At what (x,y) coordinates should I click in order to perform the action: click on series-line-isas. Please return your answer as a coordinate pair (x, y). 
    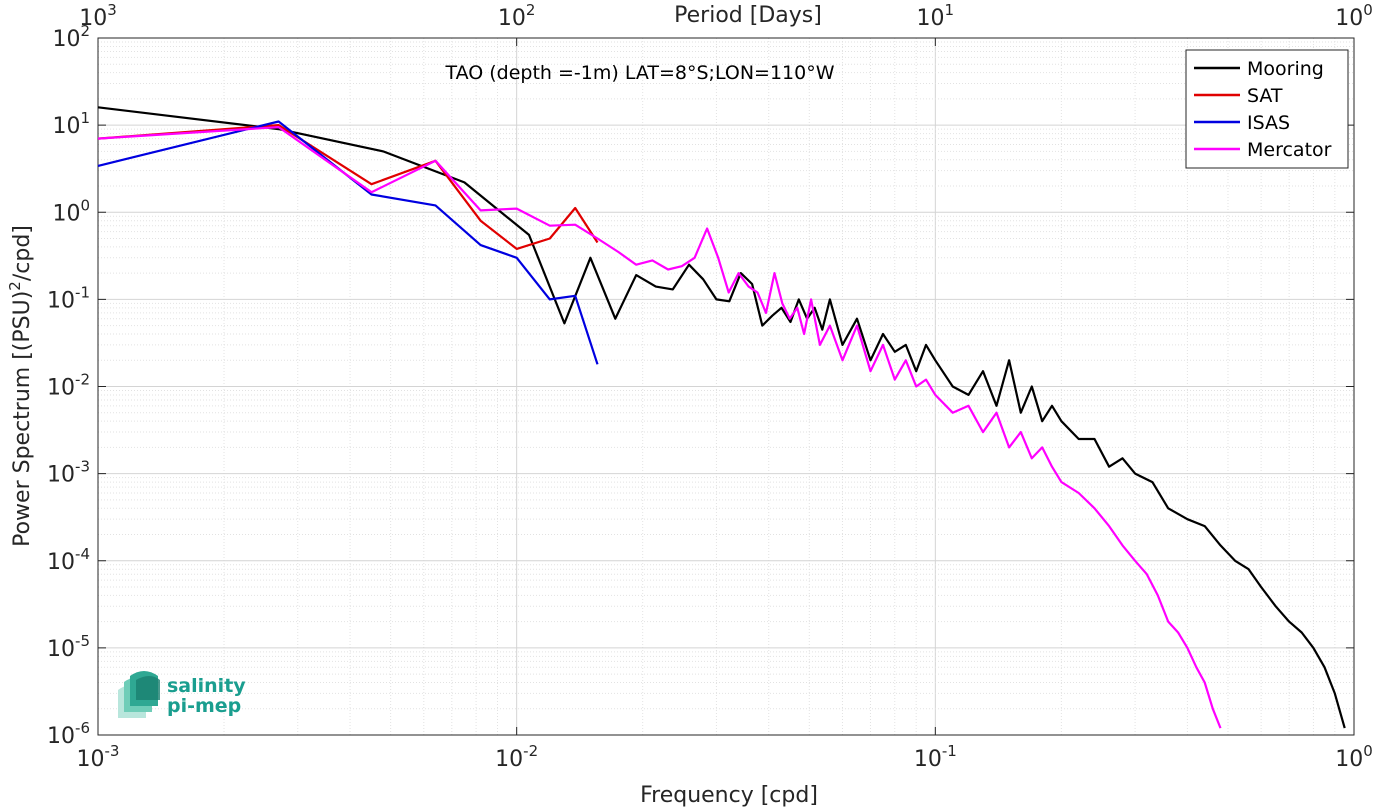
    Looking at the image, I should click on (348, 242).